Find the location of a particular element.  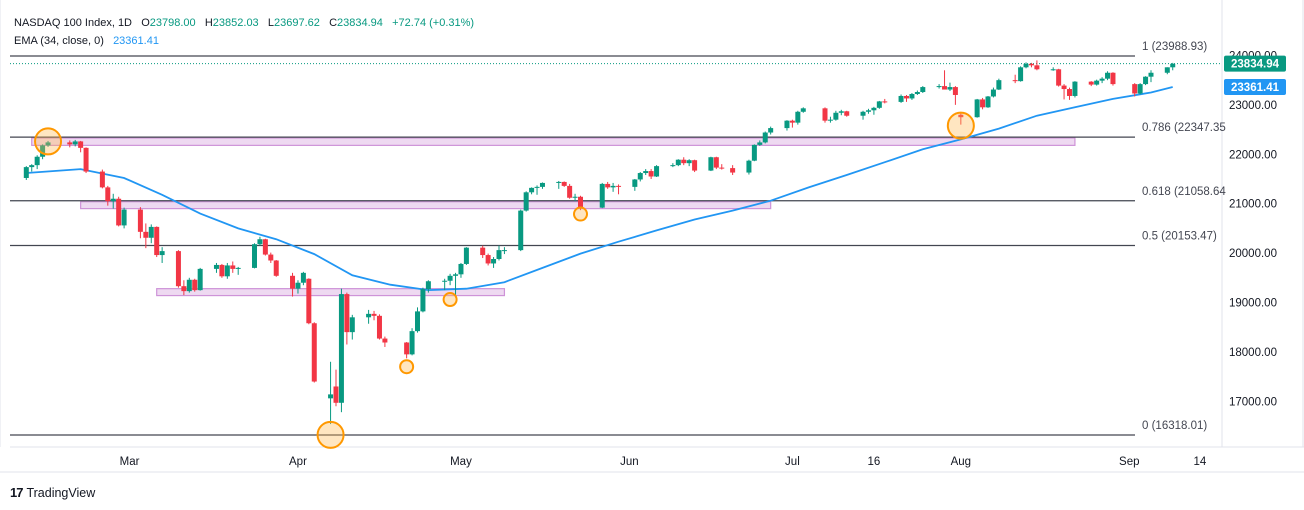

price-tag-label: 23834.94 is located at coordinates (1255, 65).